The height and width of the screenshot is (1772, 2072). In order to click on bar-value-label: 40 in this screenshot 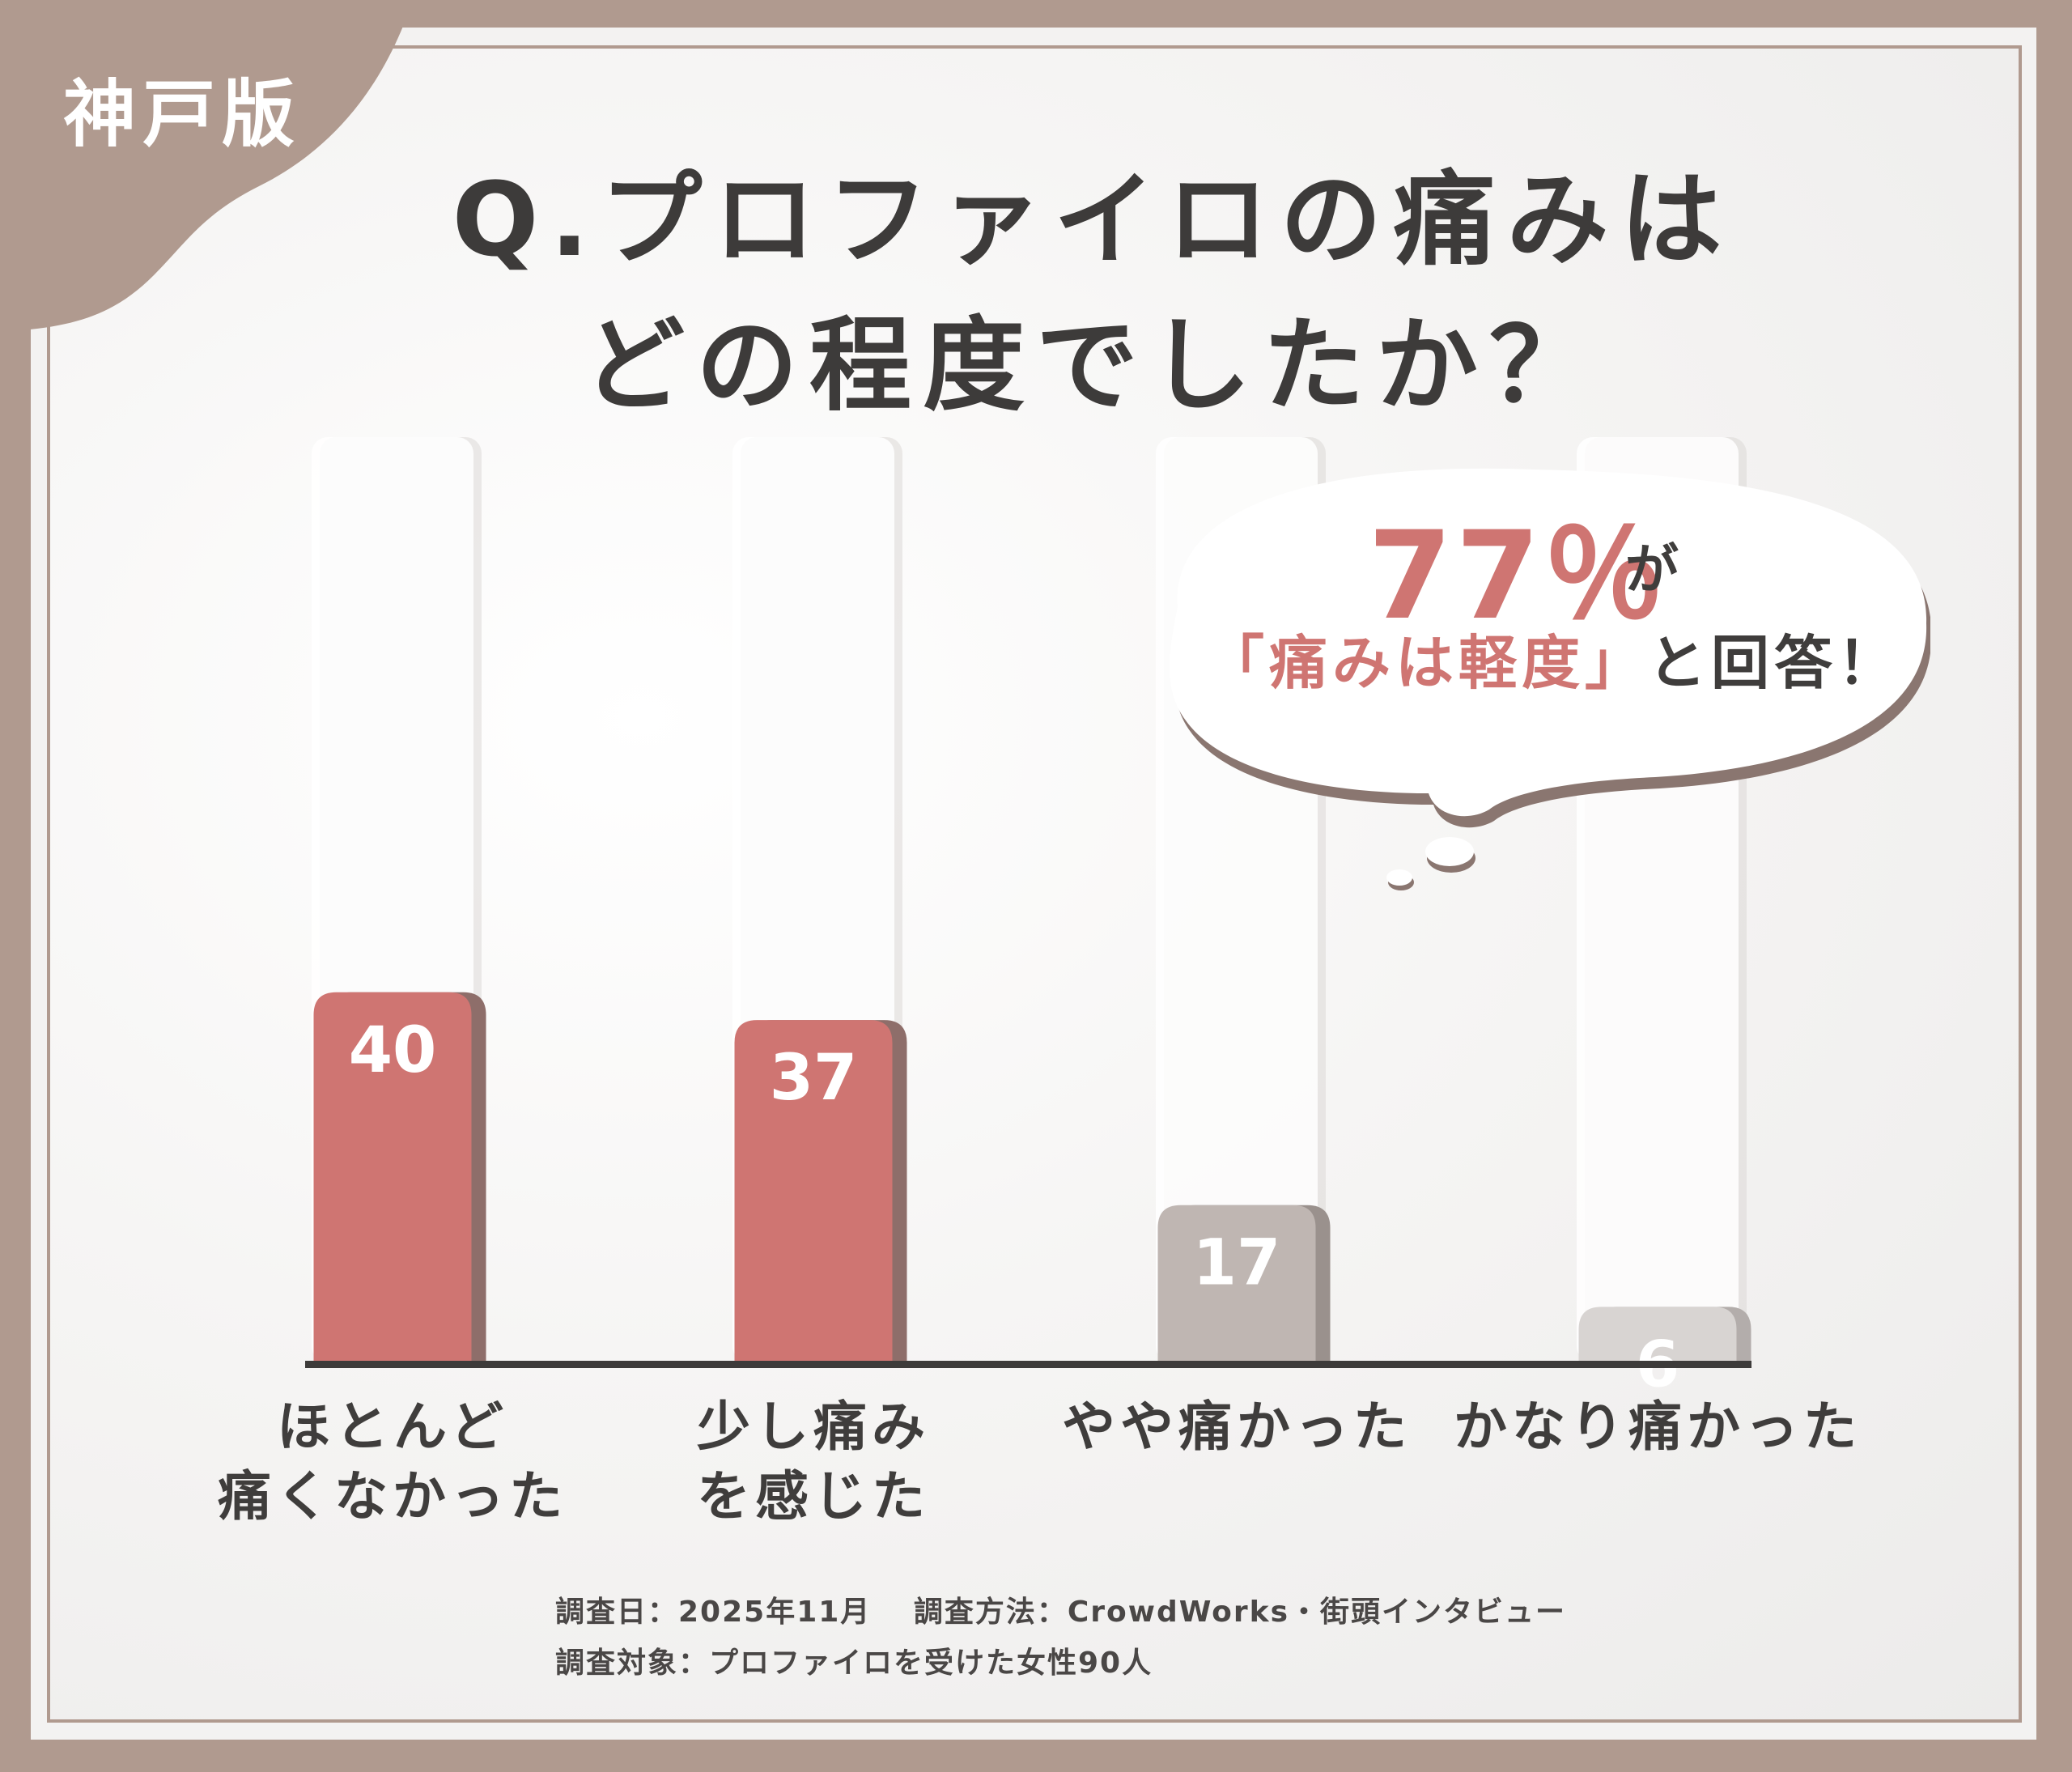, I will do `click(393, 1050)`.